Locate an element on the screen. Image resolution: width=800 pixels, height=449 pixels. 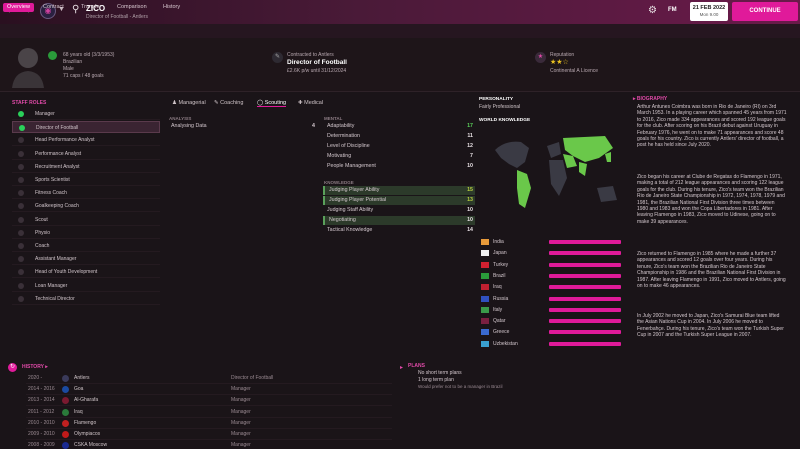
language-item: Iraq is located at coordinates (551, 287).